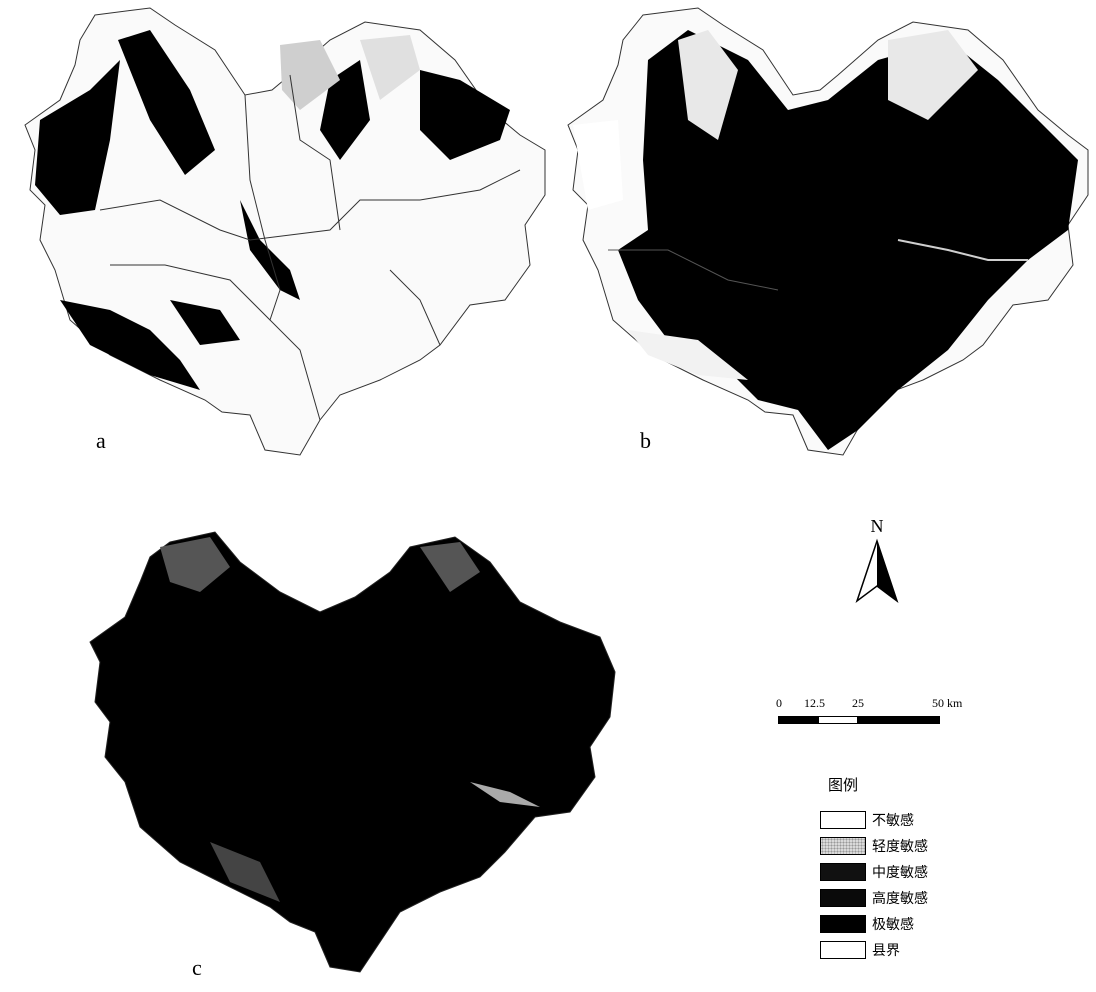  I want to click on legend-item: 极敏感, so click(920, 924).